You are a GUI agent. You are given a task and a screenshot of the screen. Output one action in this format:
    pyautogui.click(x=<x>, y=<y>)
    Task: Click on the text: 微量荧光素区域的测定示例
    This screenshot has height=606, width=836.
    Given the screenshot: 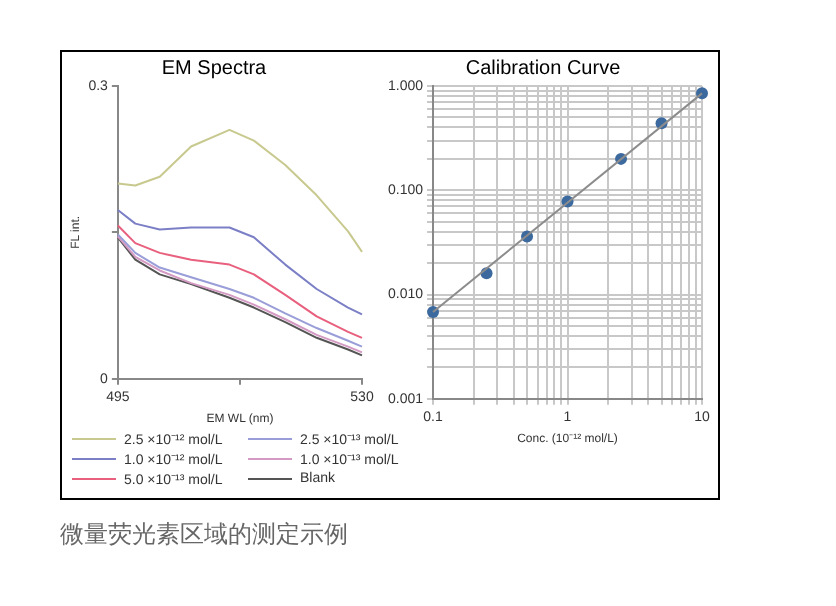 What is the action you would take?
    pyautogui.click(x=204, y=535)
    